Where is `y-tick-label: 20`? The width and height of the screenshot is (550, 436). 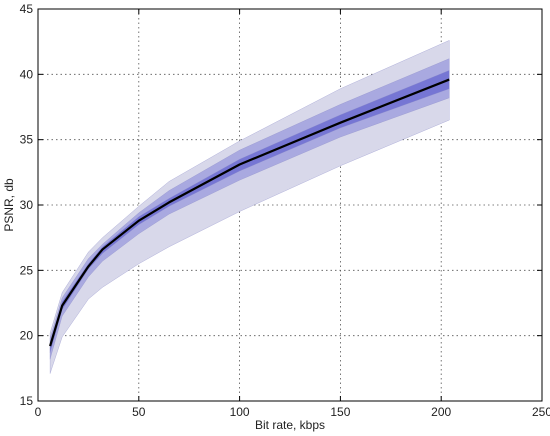
y-tick-label: 20 is located at coordinates (27, 336).